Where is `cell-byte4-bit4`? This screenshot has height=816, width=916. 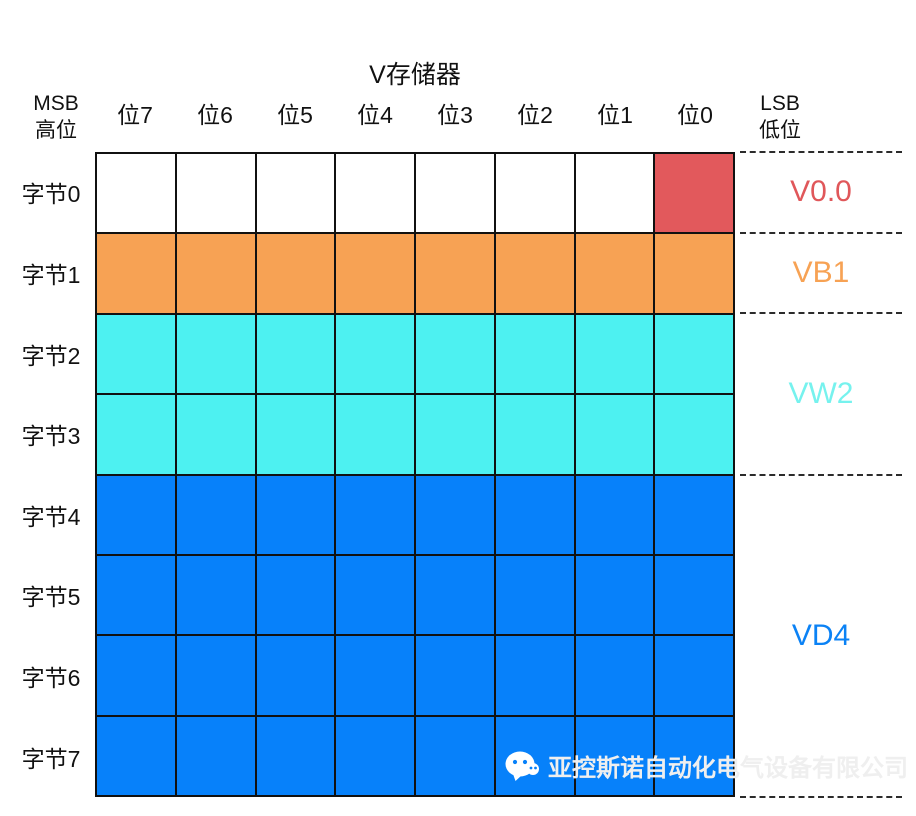 cell-byte4-bit4 is located at coordinates (375, 514).